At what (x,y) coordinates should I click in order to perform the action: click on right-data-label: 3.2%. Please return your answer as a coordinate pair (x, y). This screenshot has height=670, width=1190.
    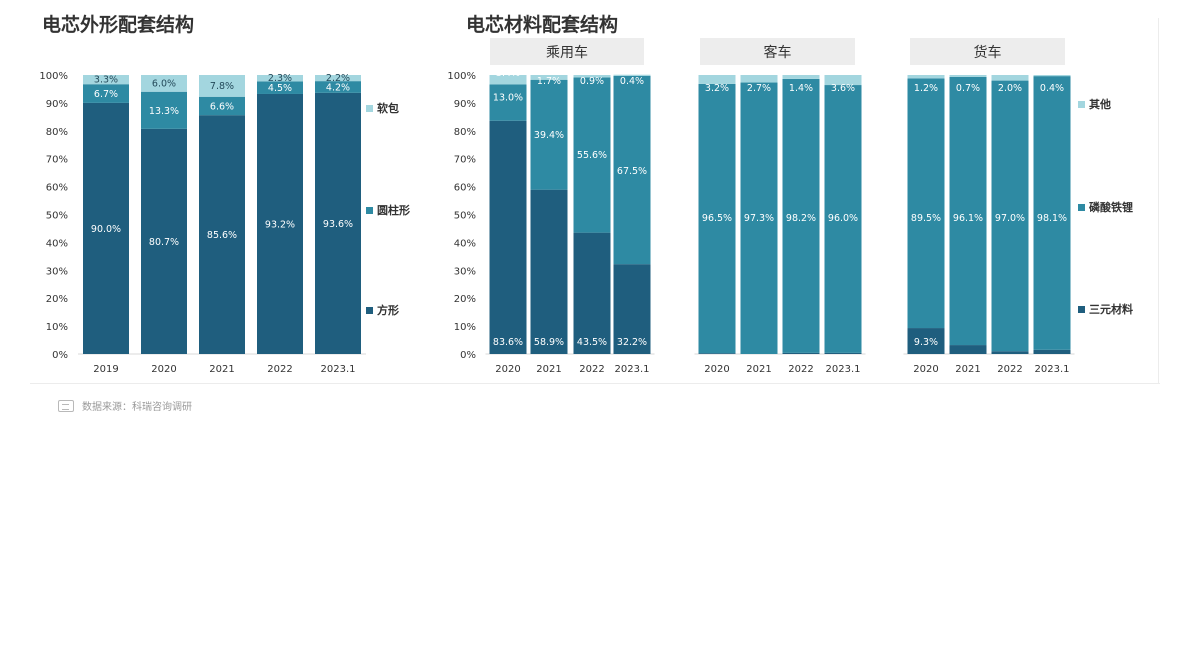
    Looking at the image, I should click on (717, 88).